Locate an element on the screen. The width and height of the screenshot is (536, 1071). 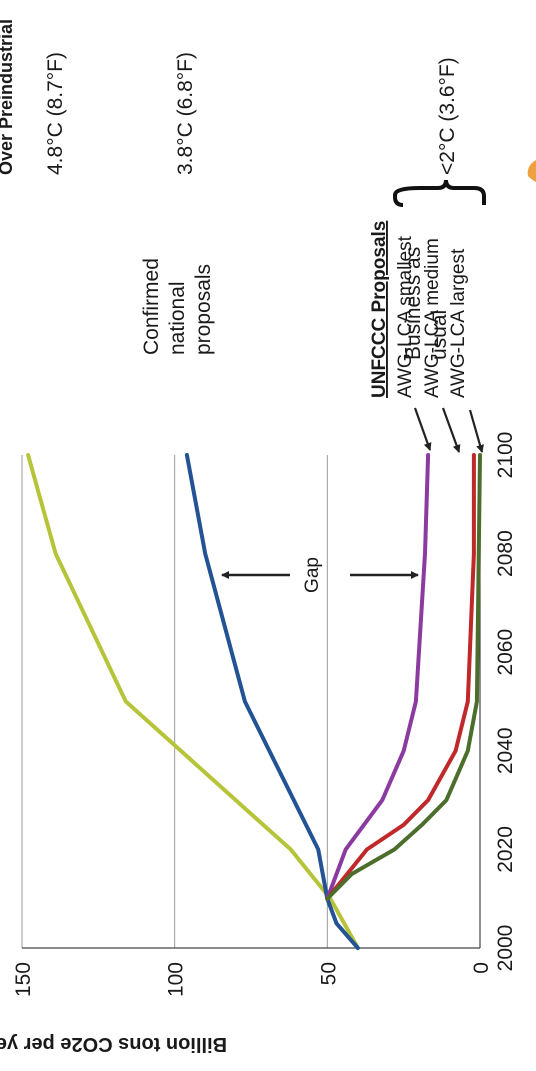
bau-label: Business as usual is located at coordinates (426, 303).